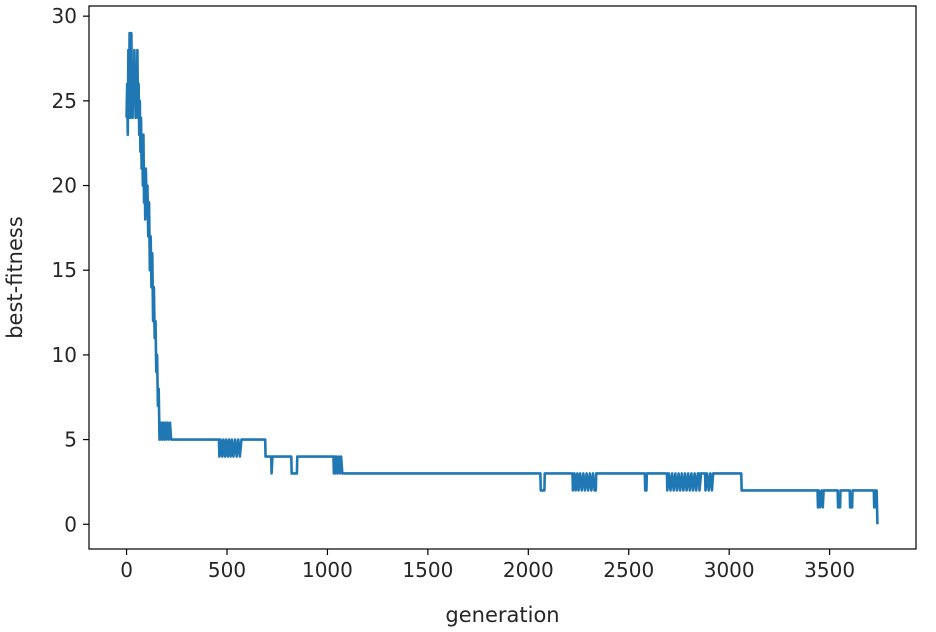 The width and height of the screenshot is (936, 632). What do you see at coordinates (64, 16) in the screenshot?
I see `y-tick-label: 30` at bounding box center [64, 16].